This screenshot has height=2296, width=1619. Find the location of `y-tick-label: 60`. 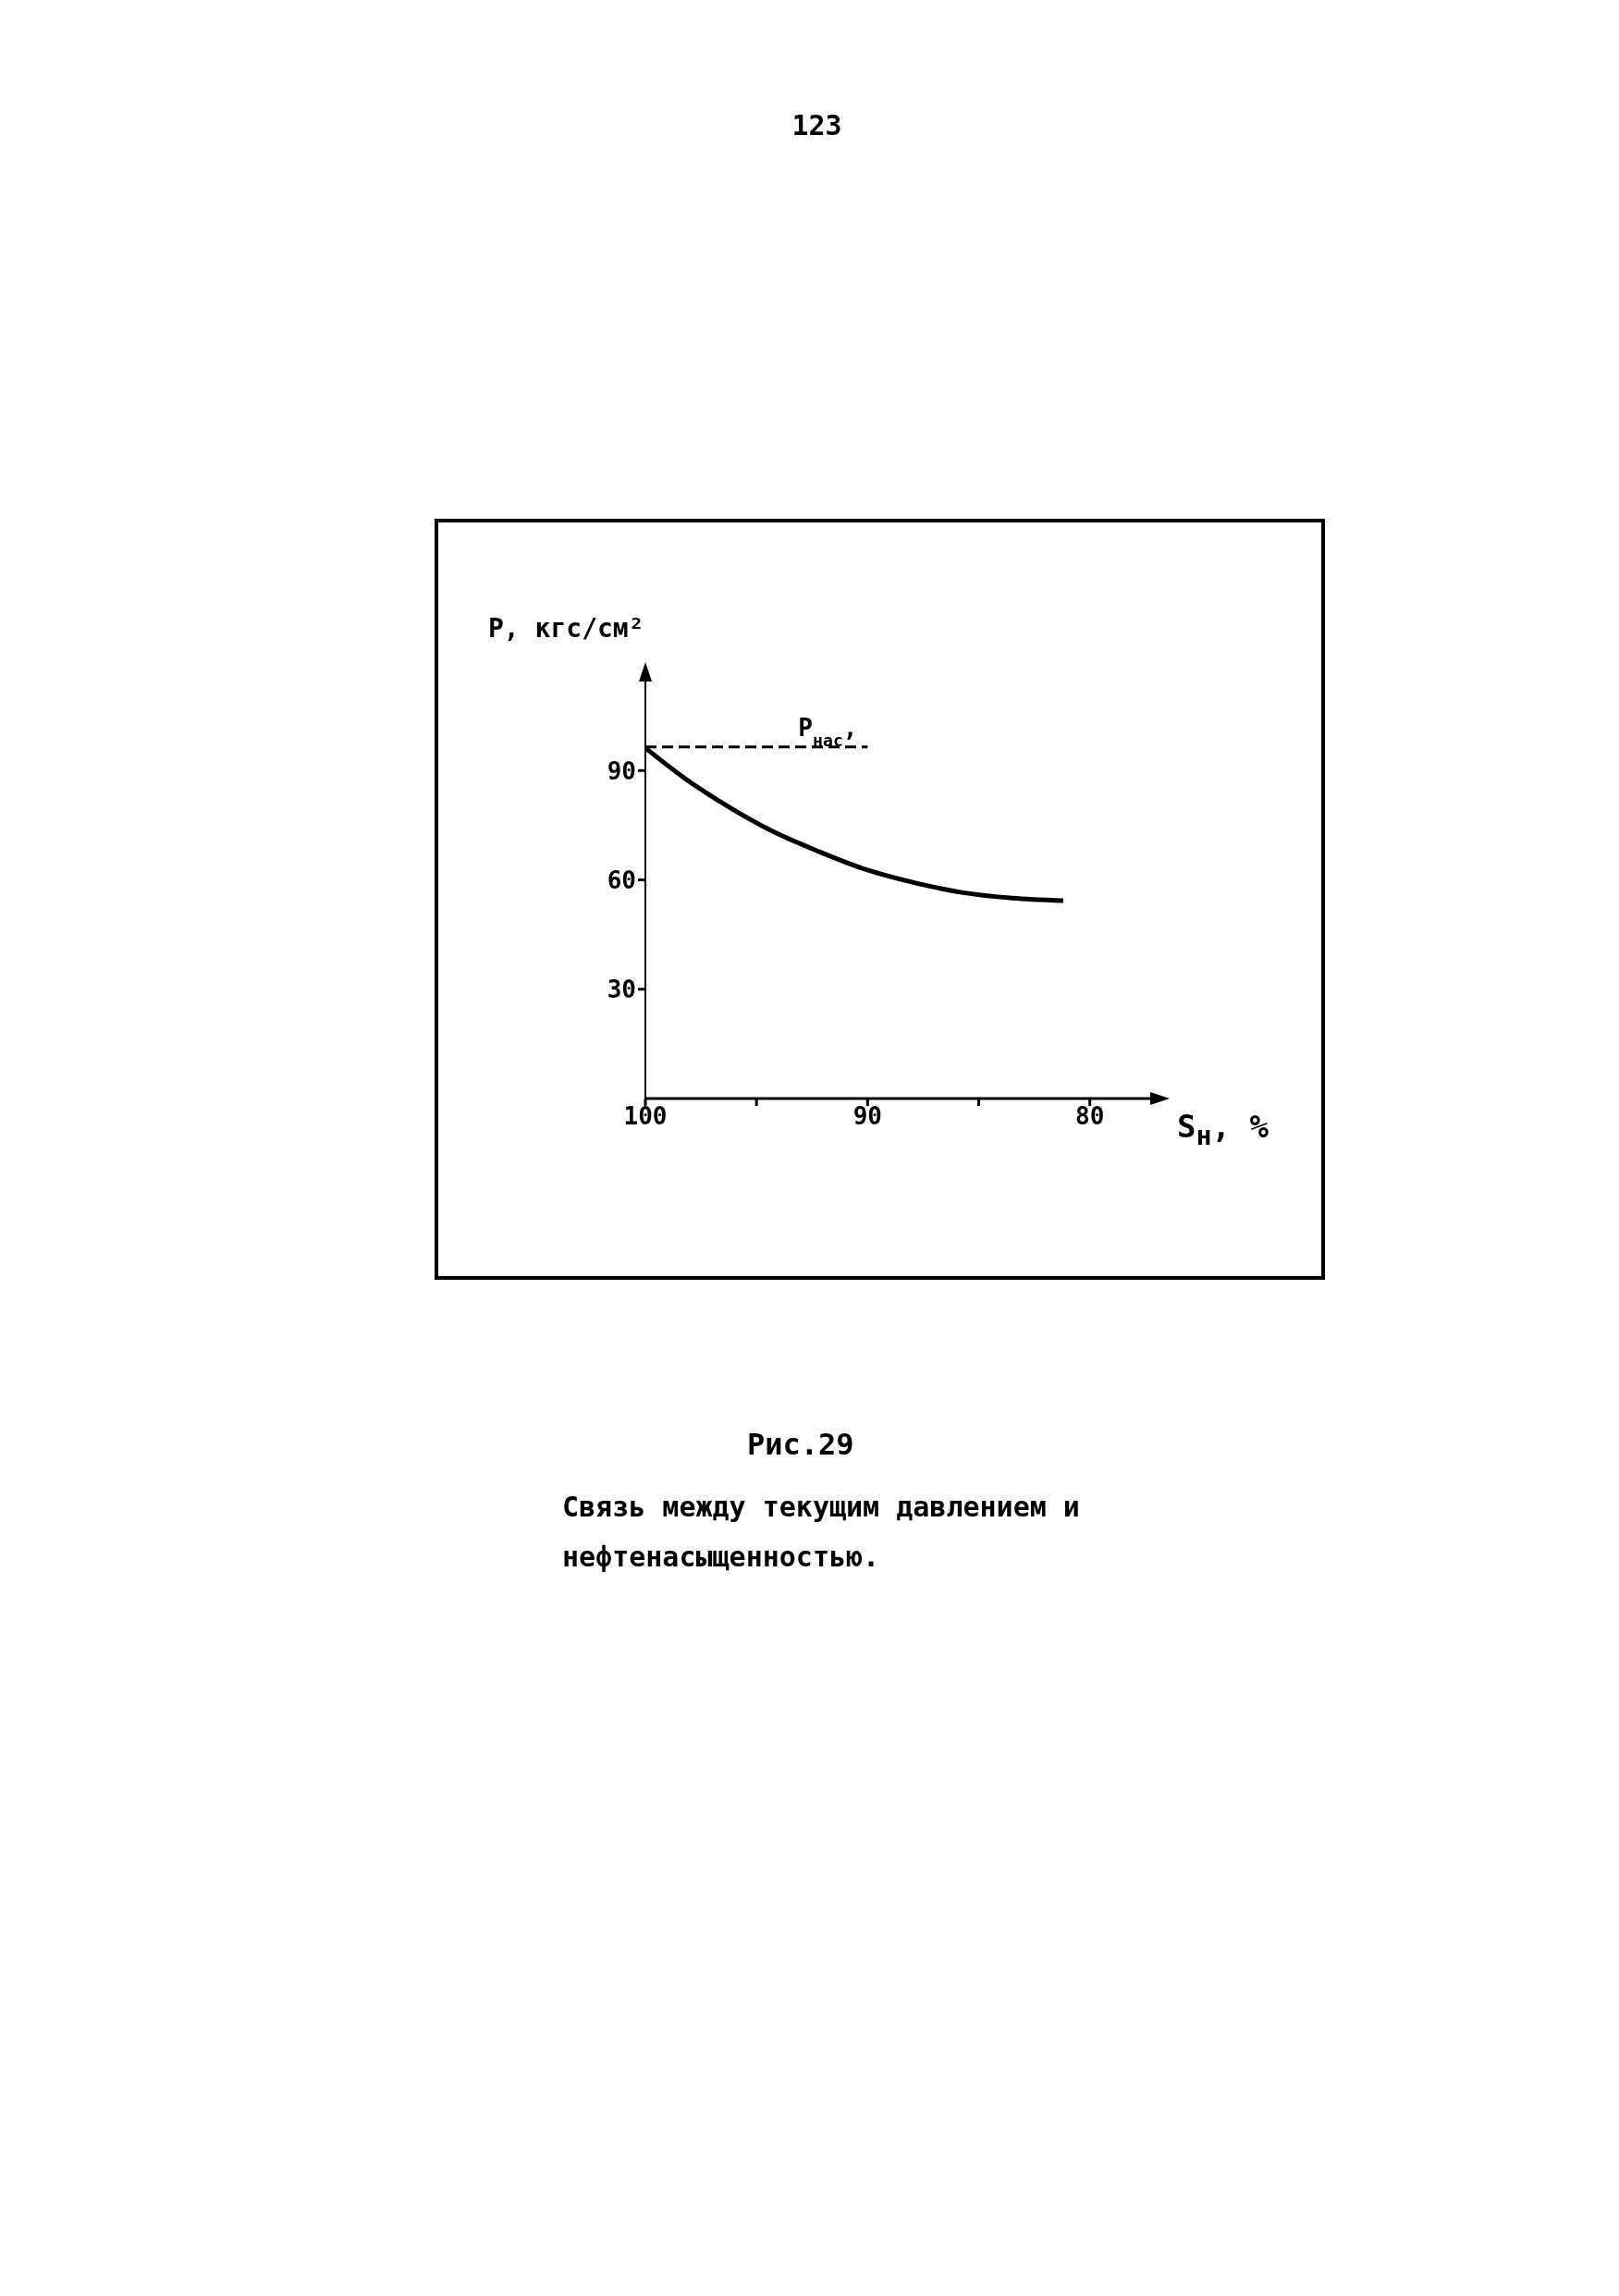

y-tick-label: 60 is located at coordinates (621, 880).